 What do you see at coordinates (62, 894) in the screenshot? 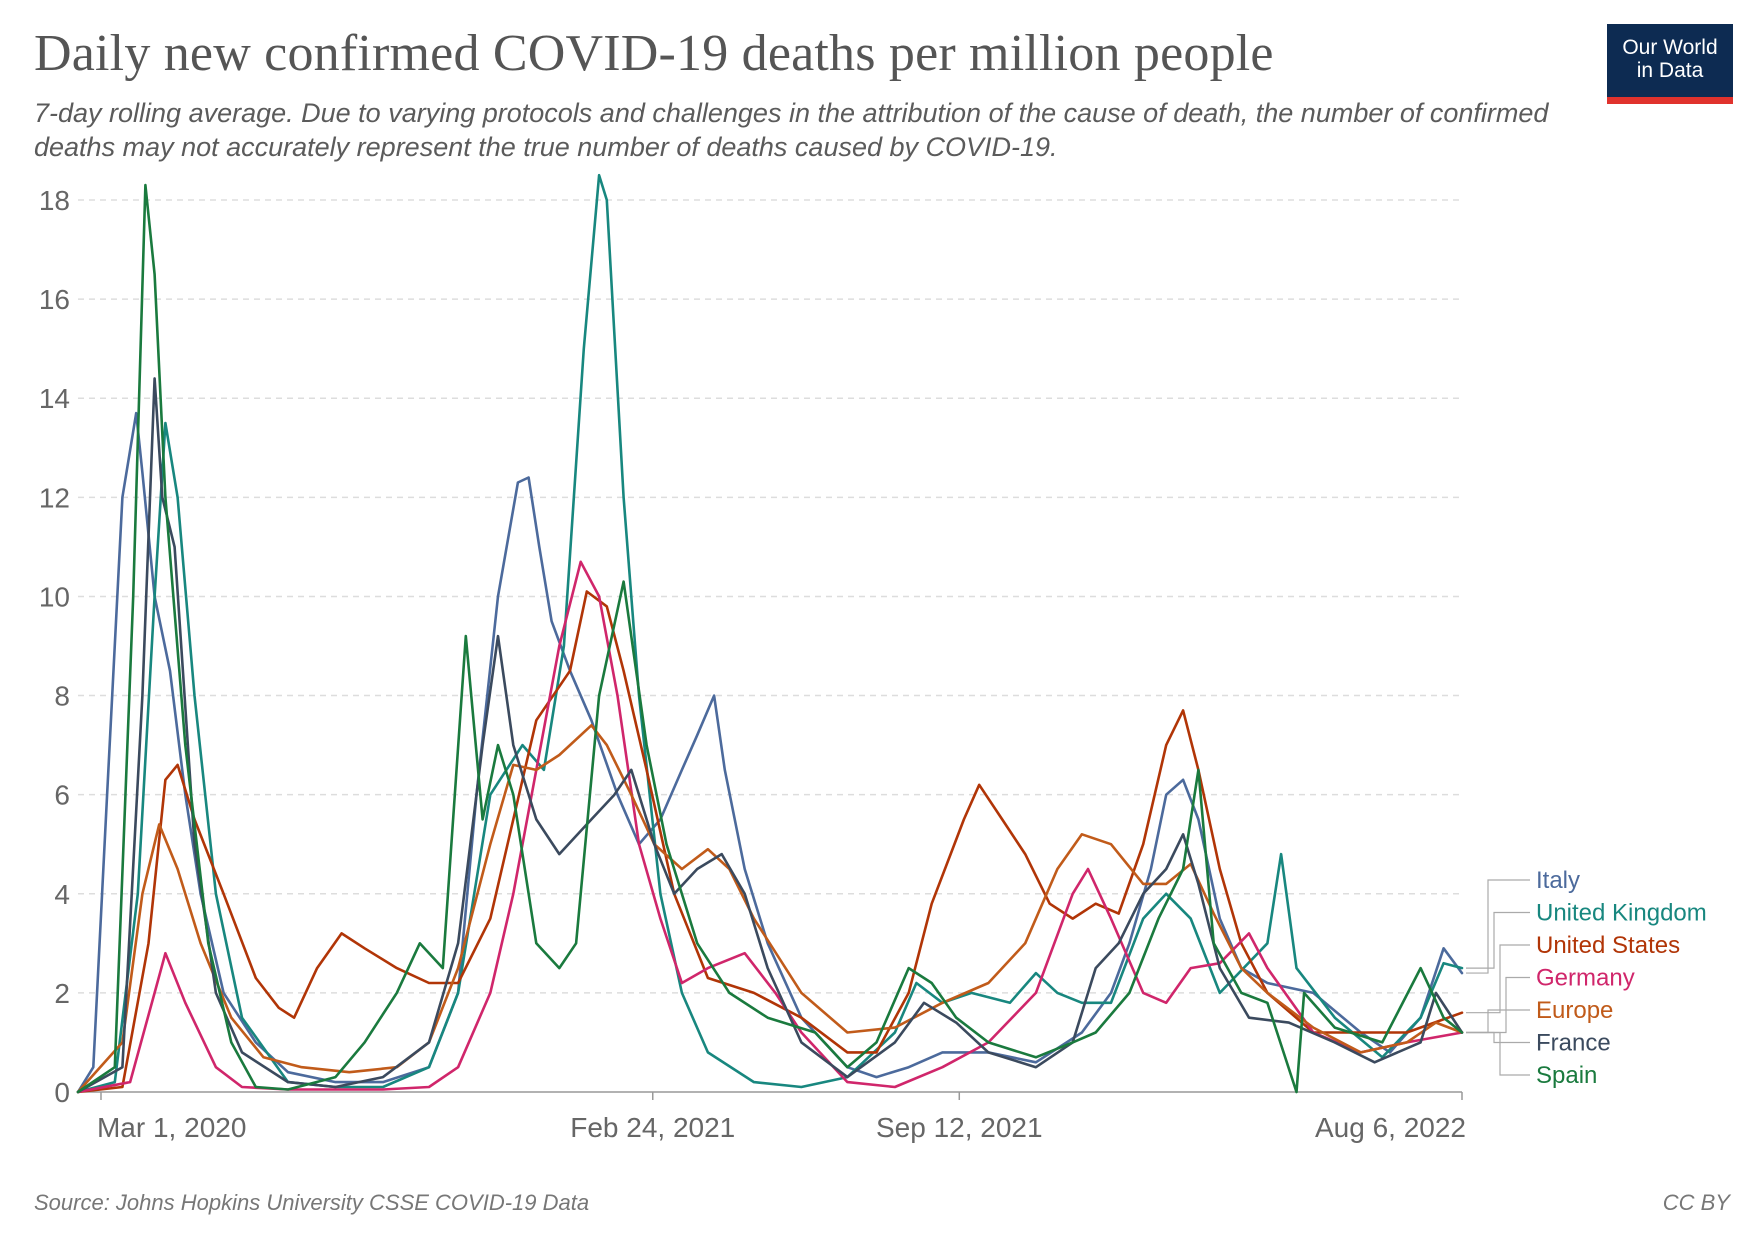
I see `y-tick-label: 4` at bounding box center [62, 894].